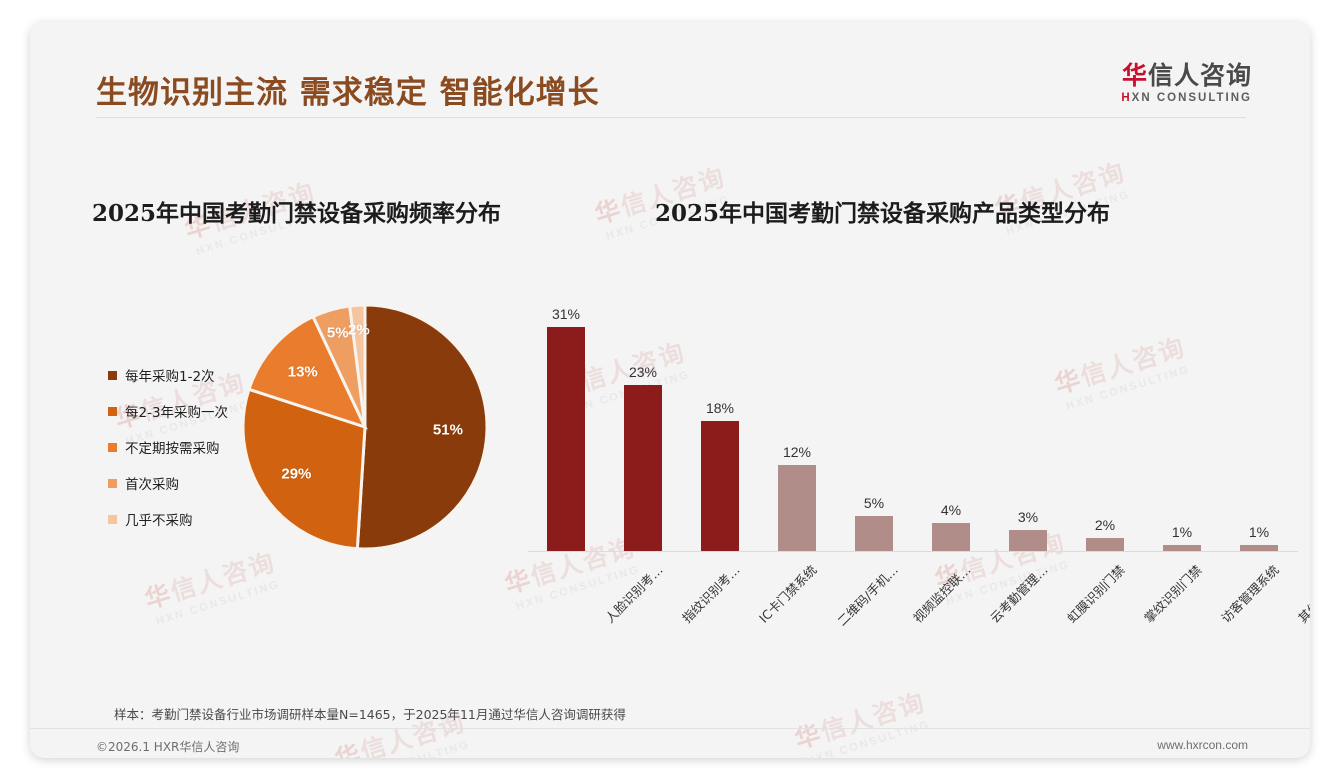  I want to click on logo-chinese-text: 华信人咨询, so click(1186, 76).